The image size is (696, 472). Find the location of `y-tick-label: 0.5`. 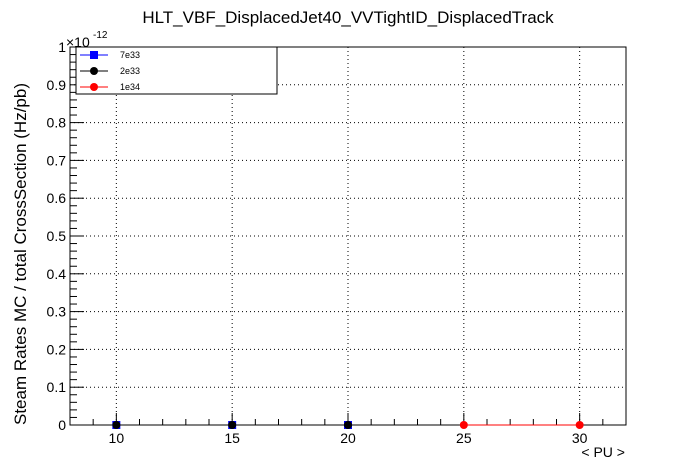

y-tick-label: 0.5 is located at coordinates (57, 236).